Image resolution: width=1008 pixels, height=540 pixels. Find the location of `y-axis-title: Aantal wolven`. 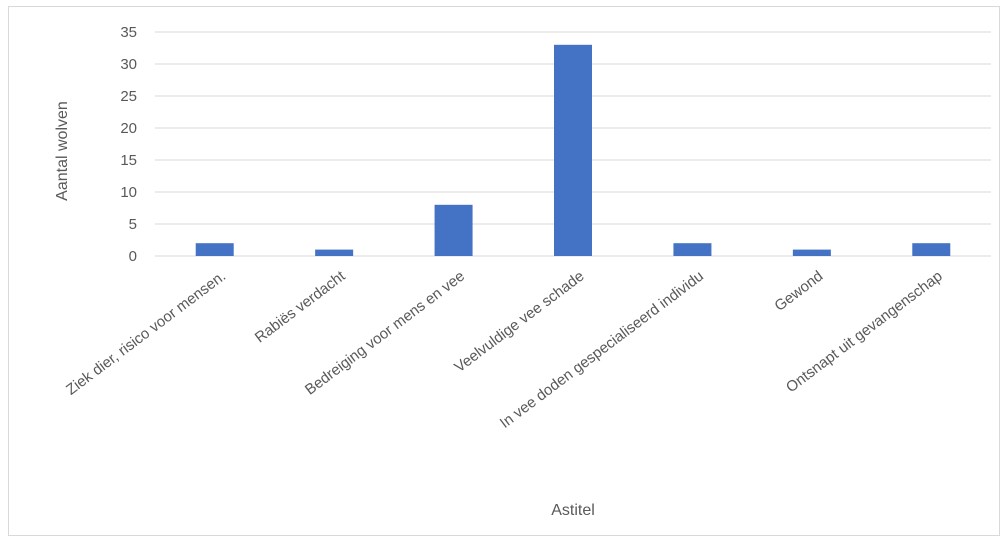

y-axis-title: Aantal wolven is located at coordinates (62, 151).